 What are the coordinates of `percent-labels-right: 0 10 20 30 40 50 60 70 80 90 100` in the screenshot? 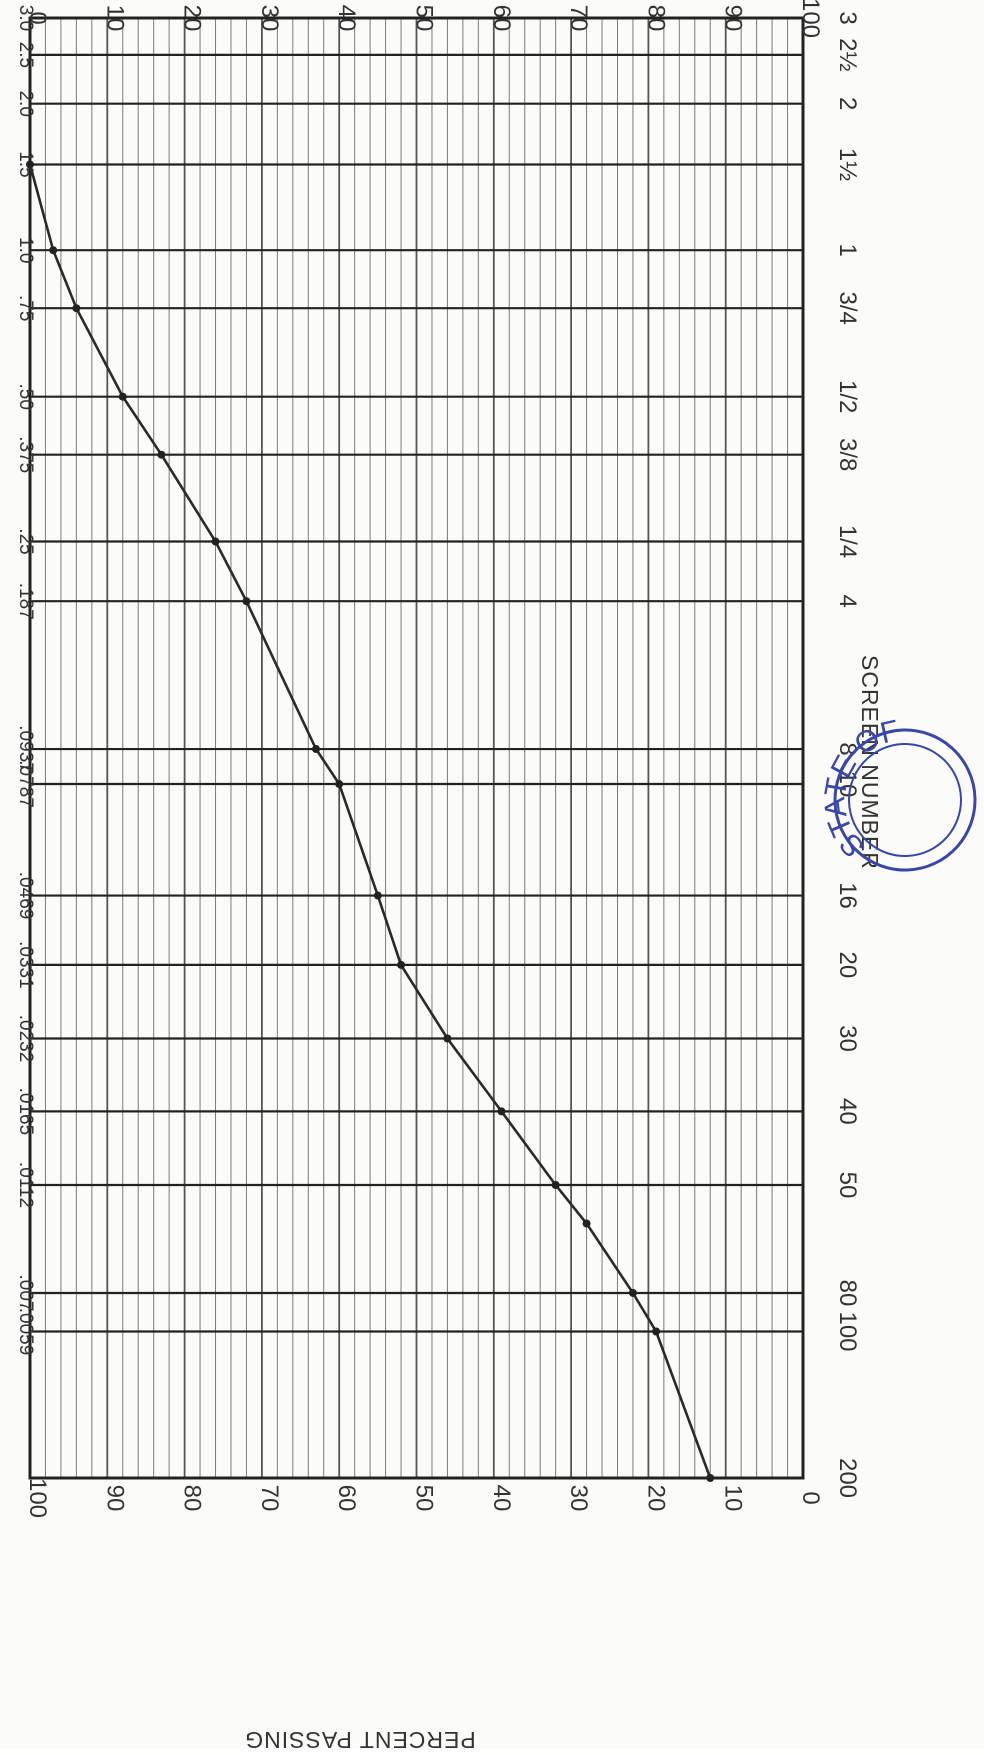 It's located at (424, 19).